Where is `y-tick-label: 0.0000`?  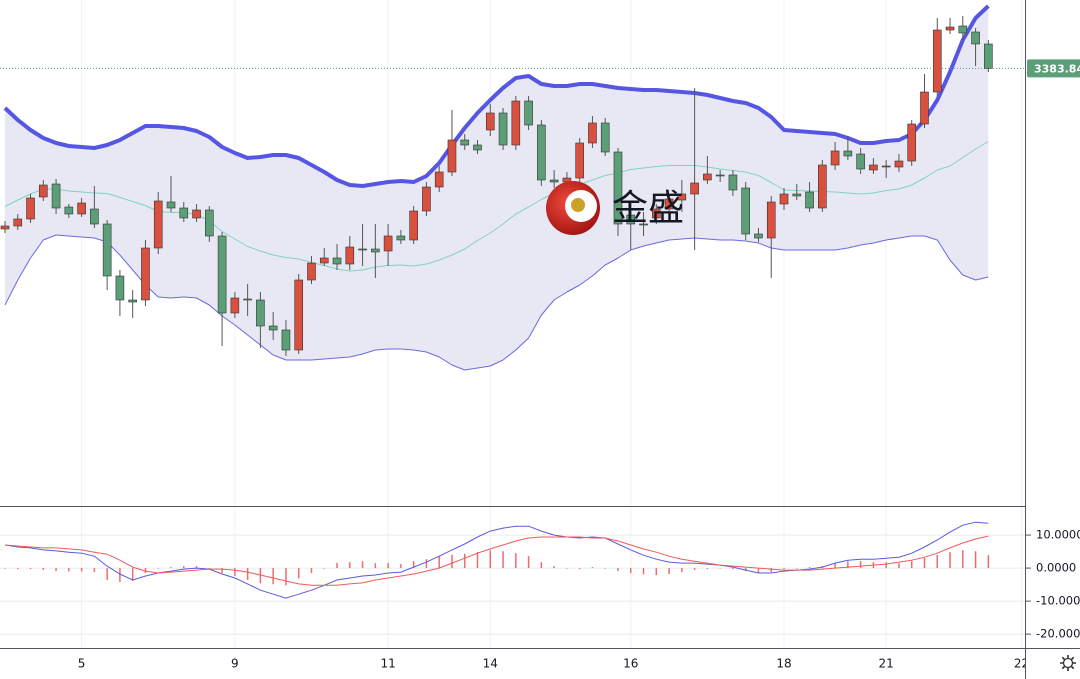 y-tick-label: 0.0000 is located at coordinates (1056, 568).